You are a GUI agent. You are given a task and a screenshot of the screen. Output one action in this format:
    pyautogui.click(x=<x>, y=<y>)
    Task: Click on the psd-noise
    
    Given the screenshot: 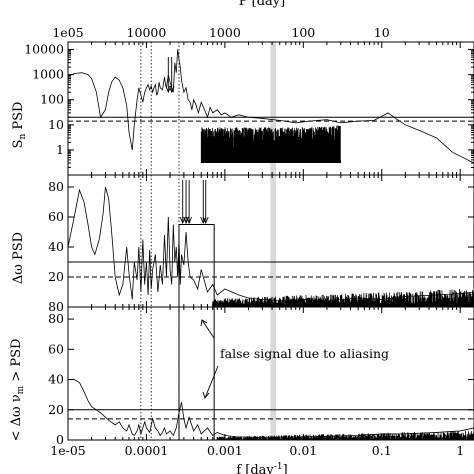 What is the action you would take?
    pyautogui.click(x=271, y=144)
    